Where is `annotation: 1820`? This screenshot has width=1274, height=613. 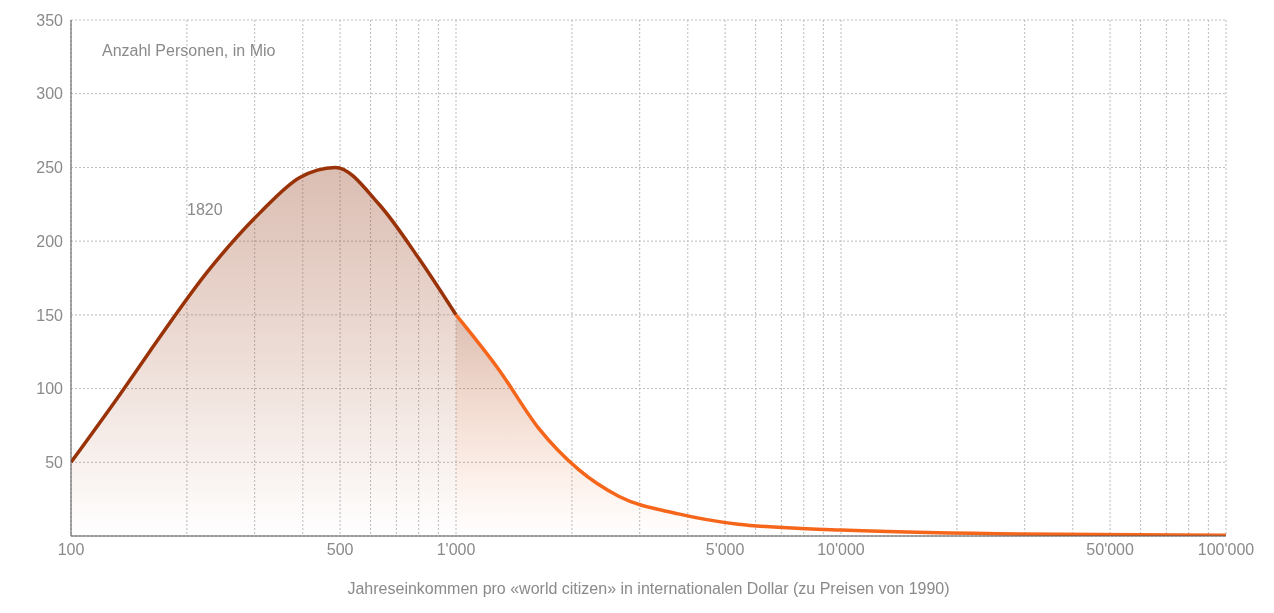
annotation: 1820 is located at coordinates (205, 210).